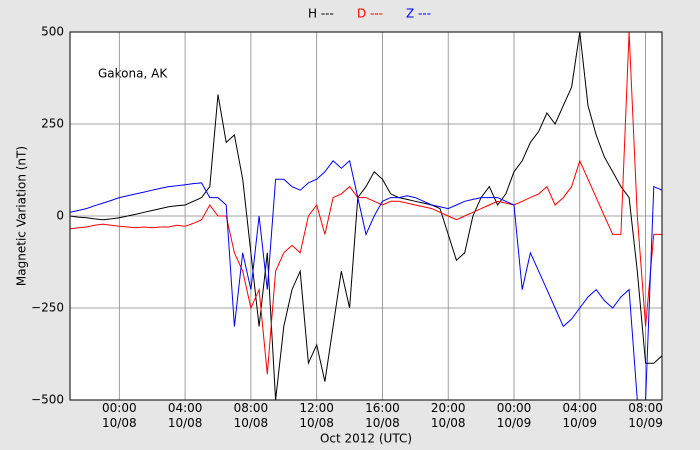 The height and width of the screenshot is (450, 700). I want to click on y-tick-label: 0, so click(60, 216).